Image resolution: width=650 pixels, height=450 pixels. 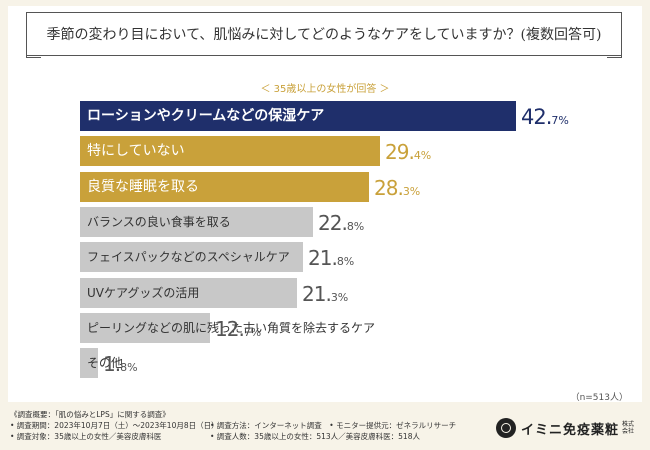 I want to click on logo-text: イミニ免疫薬粧, so click(x=569, y=430).